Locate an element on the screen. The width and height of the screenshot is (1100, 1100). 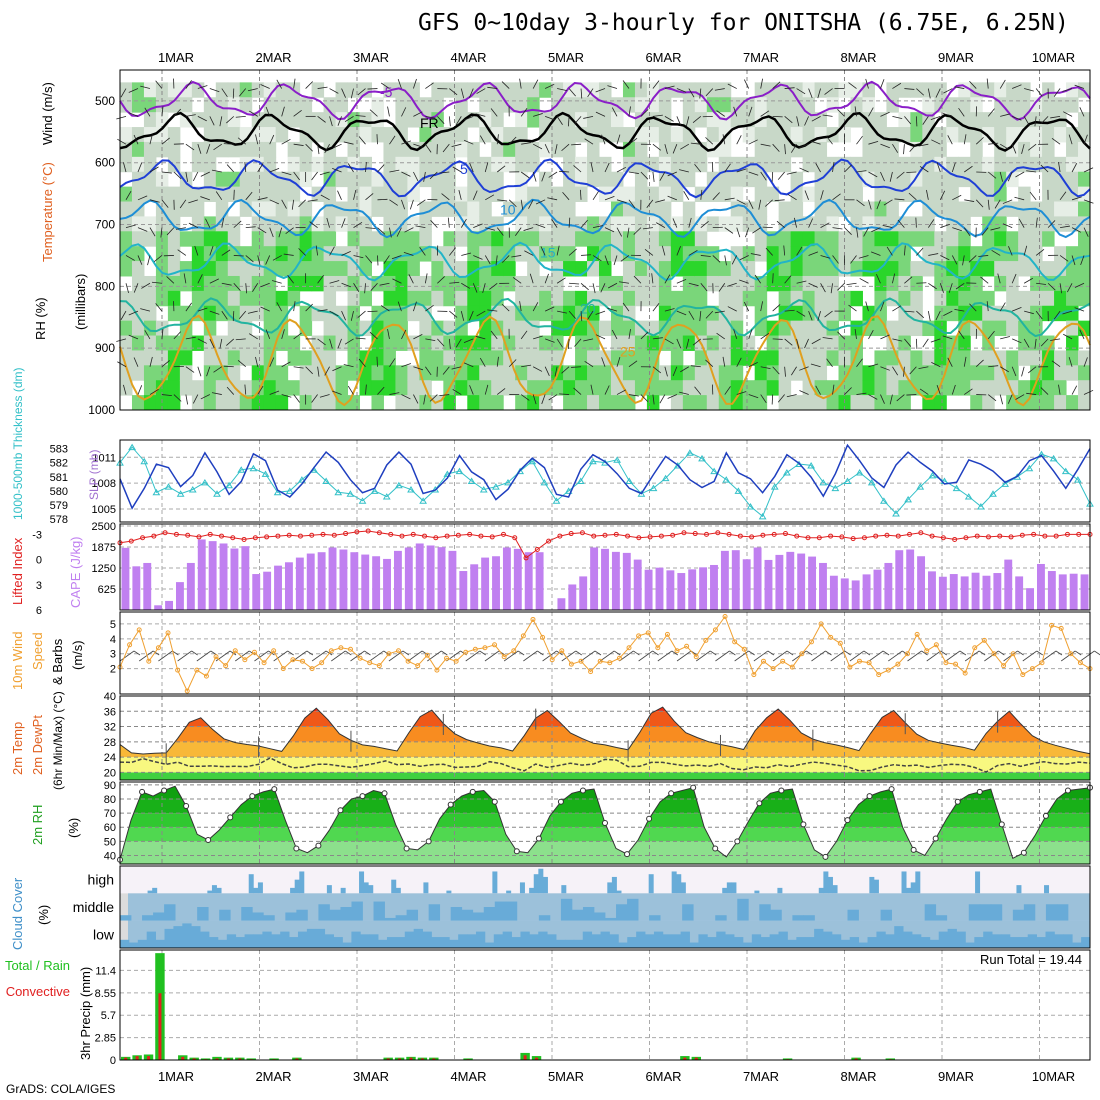
cloud-bar-high is located at coordinates (293, 890).